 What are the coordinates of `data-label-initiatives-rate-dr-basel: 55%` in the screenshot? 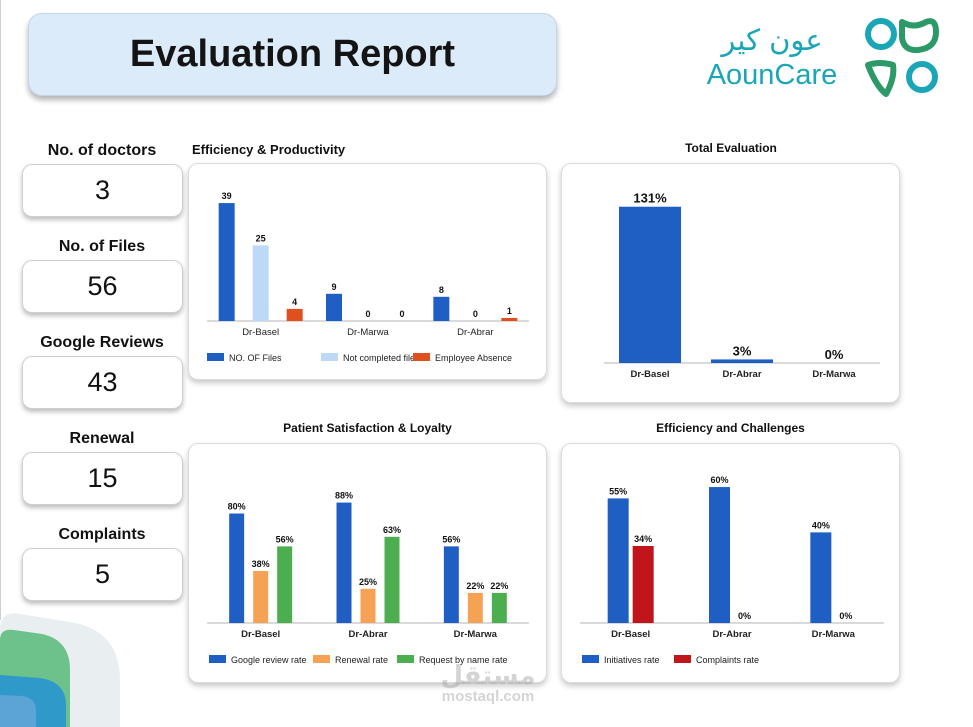 It's located at (618, 491).